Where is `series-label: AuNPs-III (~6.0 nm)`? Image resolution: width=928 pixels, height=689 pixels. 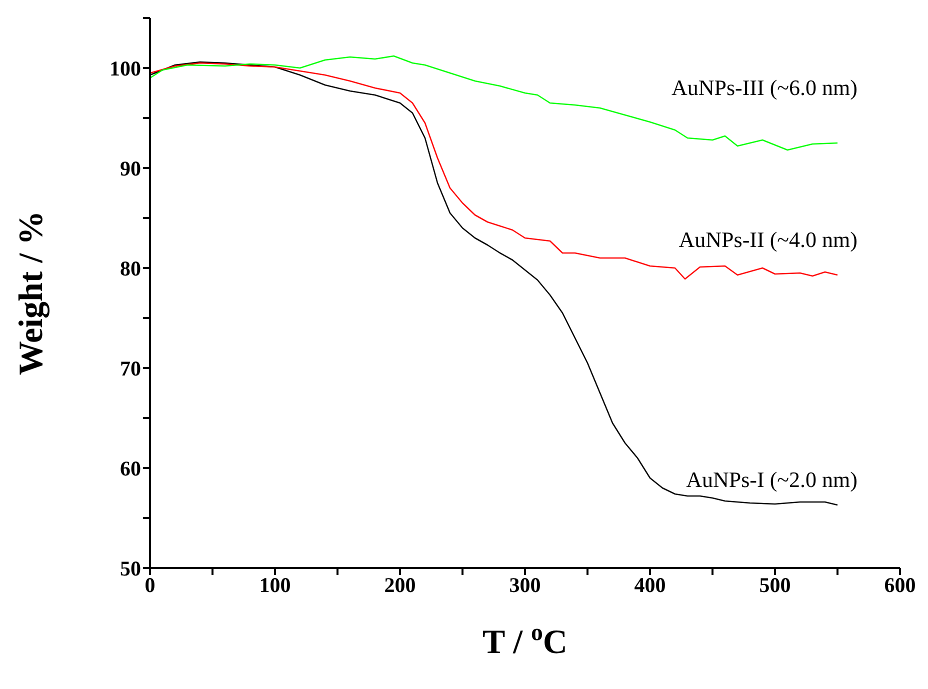 series-label: AuNPs-III (~6.0 nm) is located at coordinates (764, 87).